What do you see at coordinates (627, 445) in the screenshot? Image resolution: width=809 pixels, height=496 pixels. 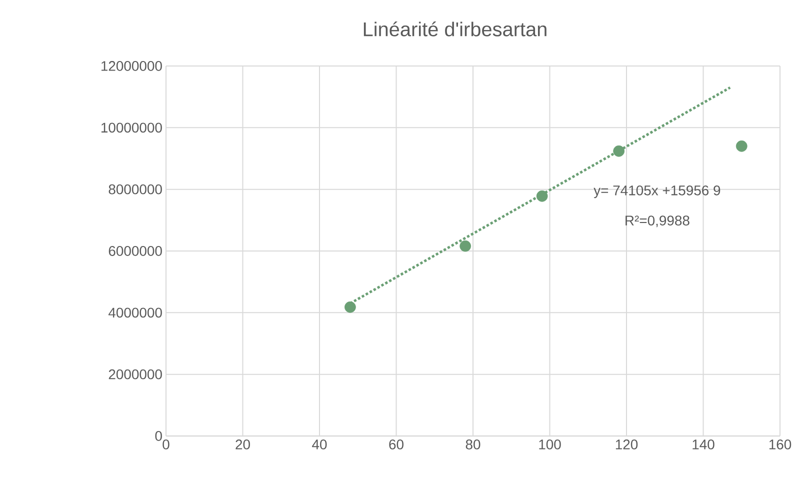 I see `x-tick-label: 120` at bounding box center [627, 445].